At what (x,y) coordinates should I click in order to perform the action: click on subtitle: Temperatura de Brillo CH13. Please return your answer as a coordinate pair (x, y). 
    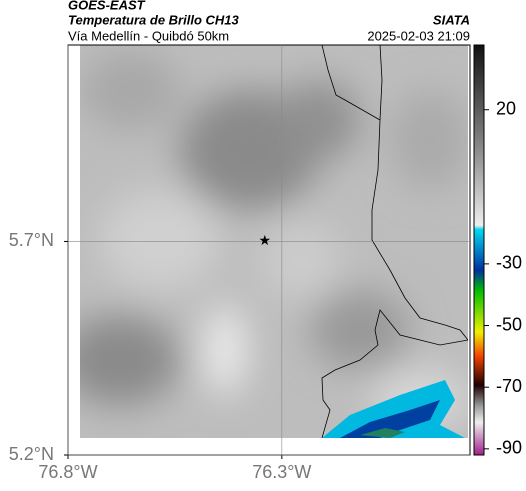
    Looking at the image, I should click on (154, 19).